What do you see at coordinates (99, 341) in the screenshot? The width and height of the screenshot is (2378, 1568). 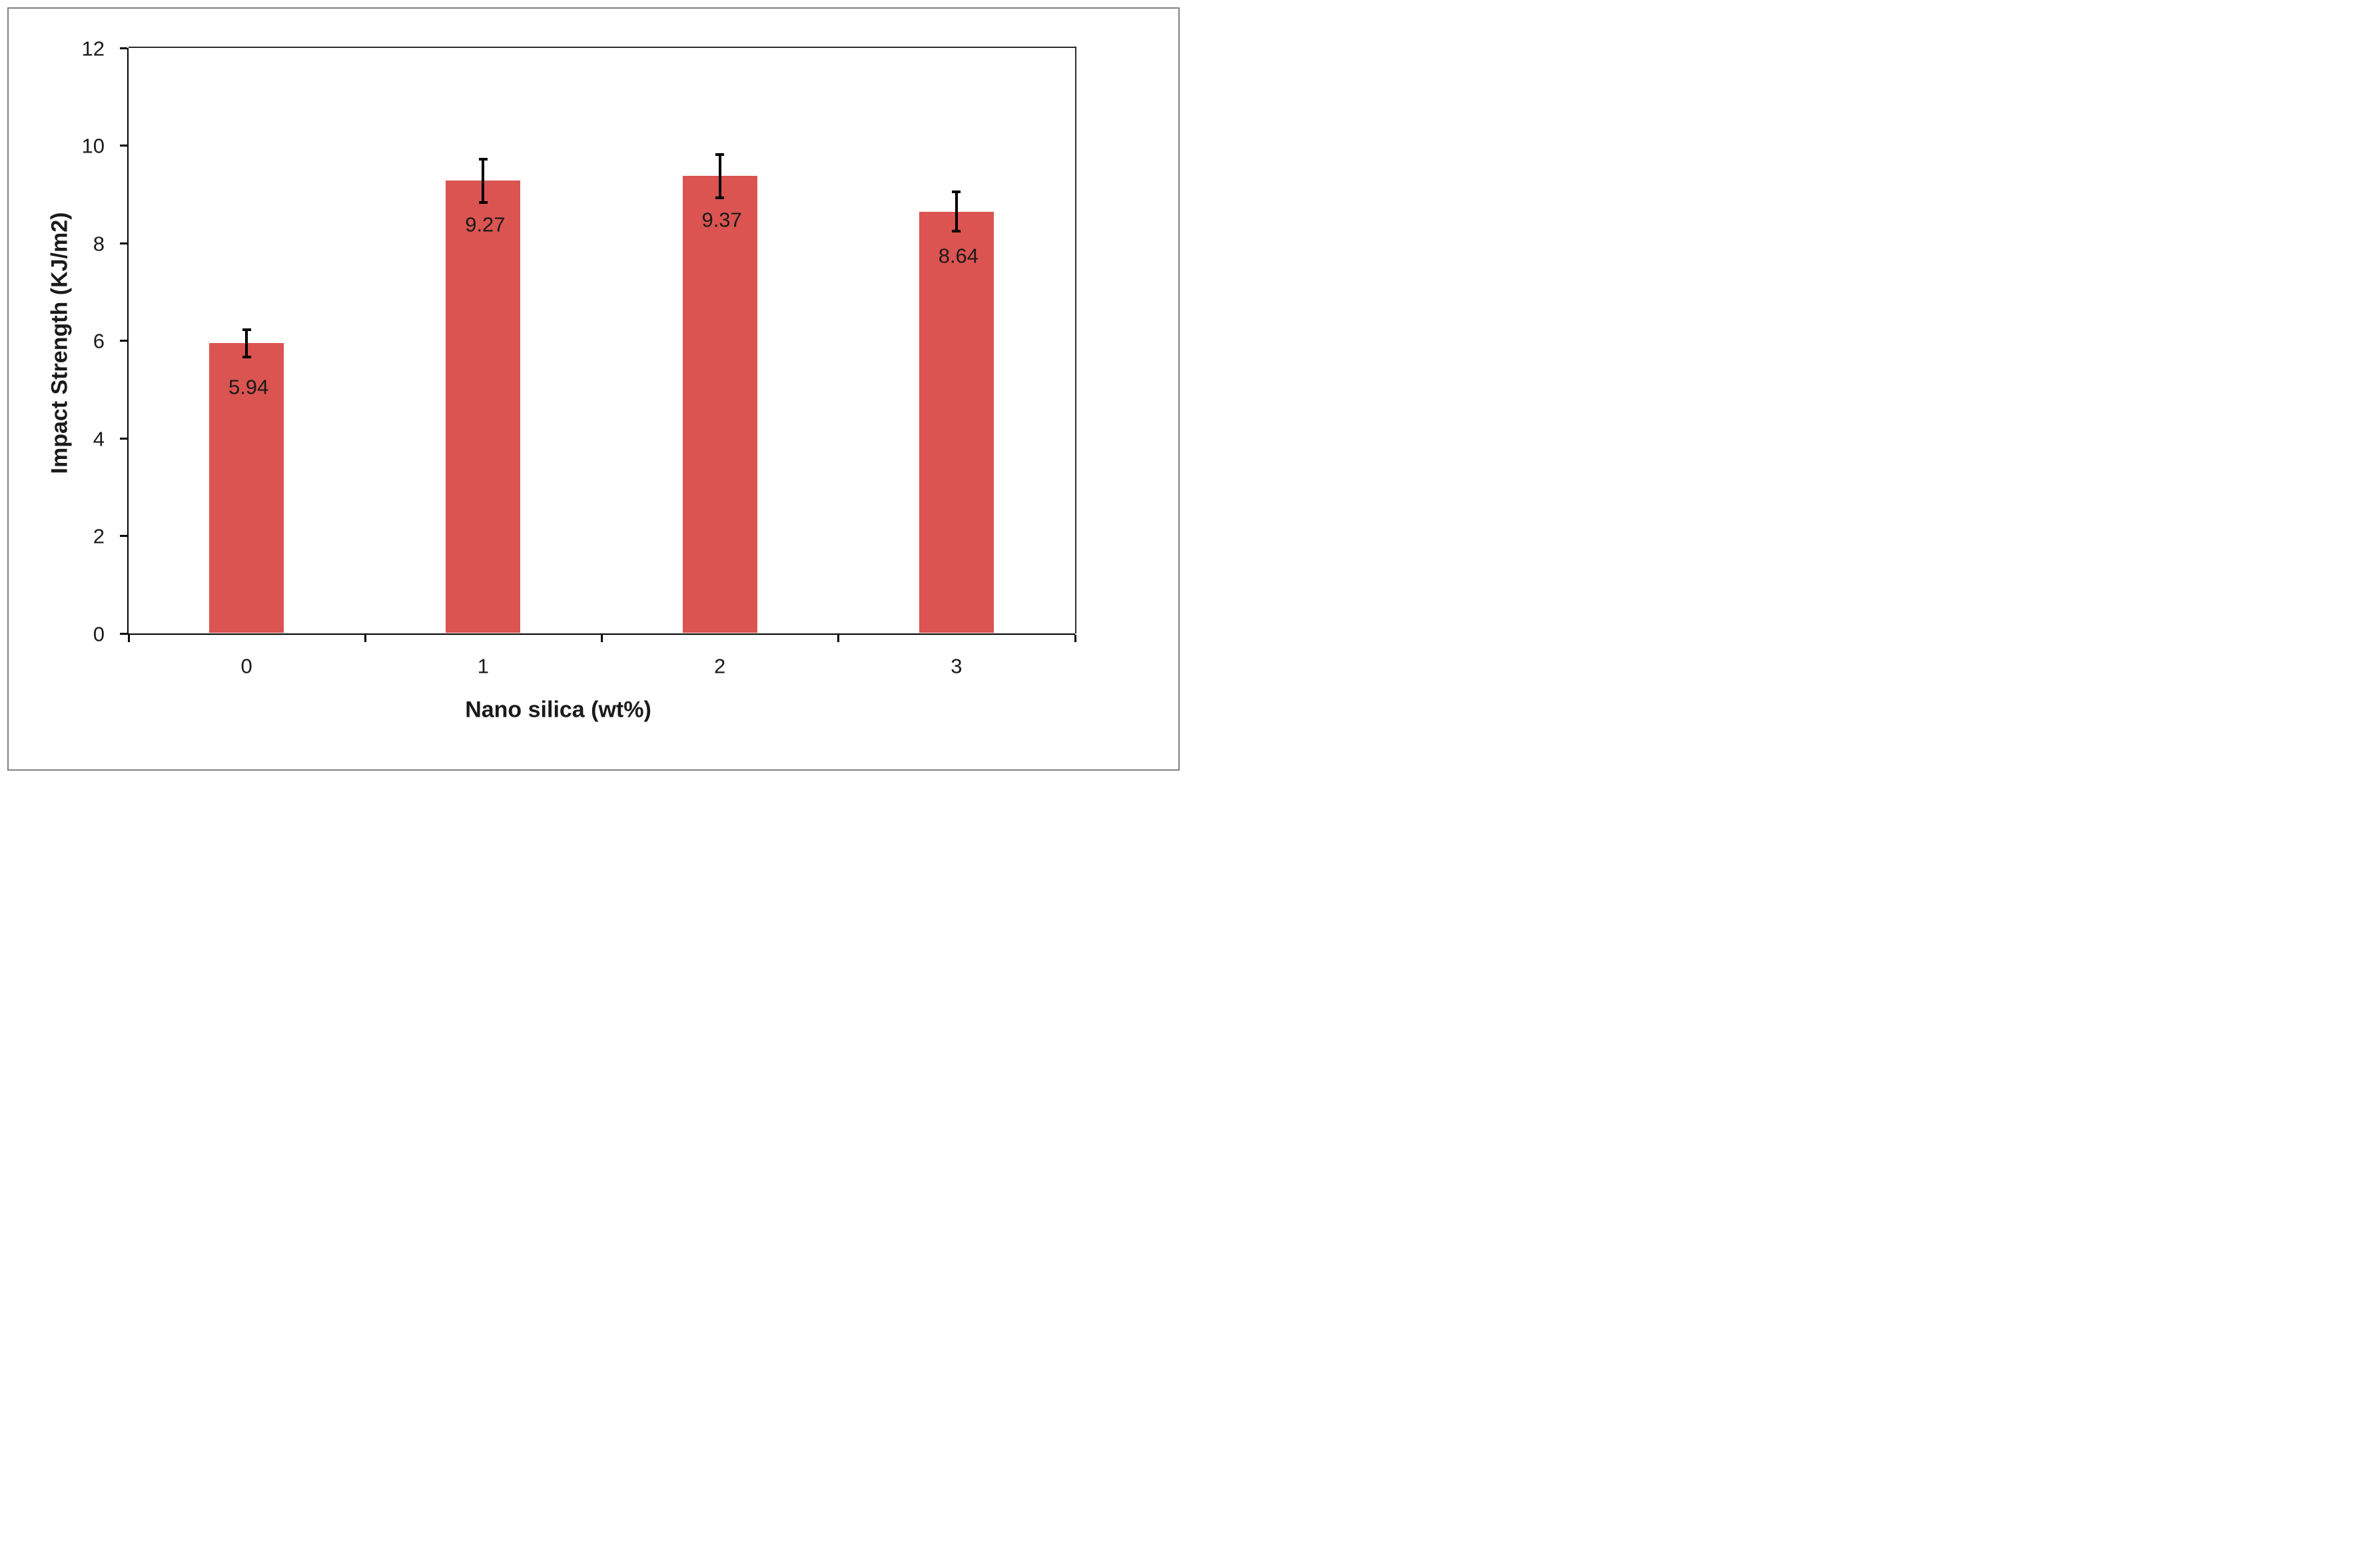 I see `y-tick-label: 6` at bounding box center [99, 341].